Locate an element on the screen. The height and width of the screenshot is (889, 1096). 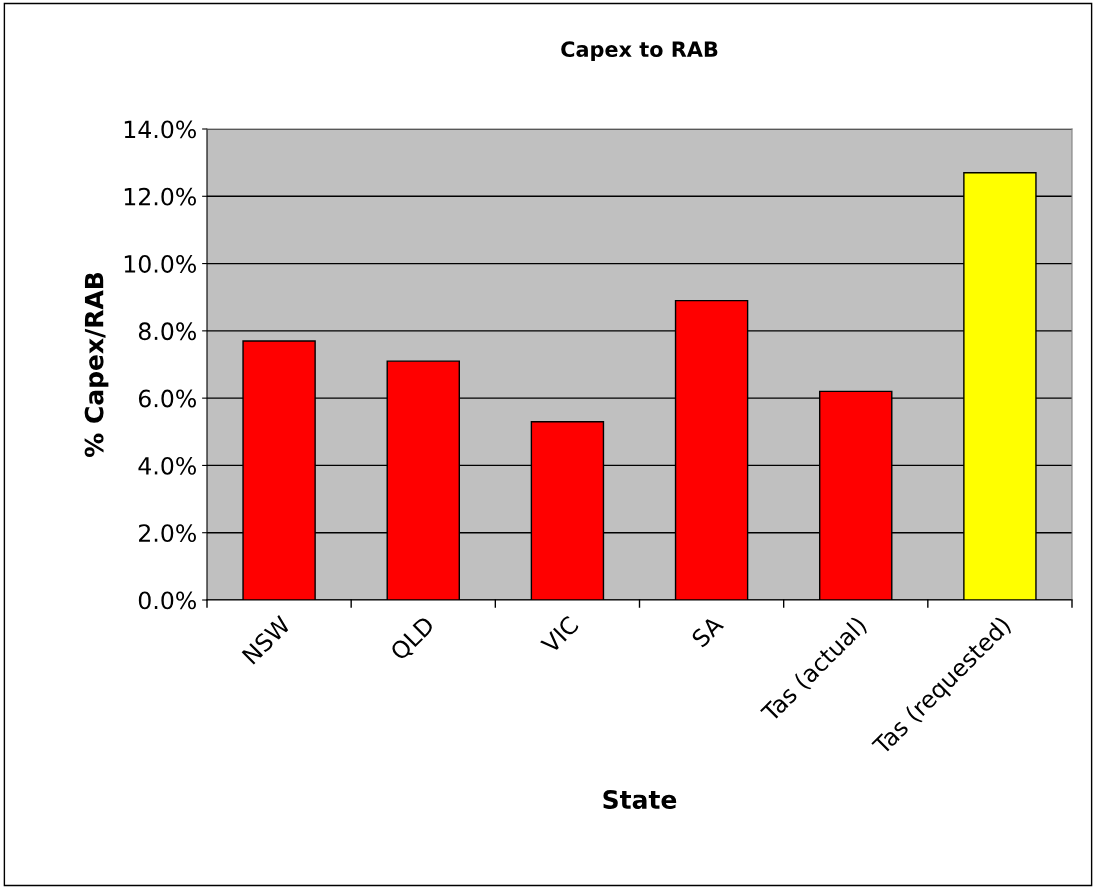
x-axis-title: State is located at coordinates (640, 799).